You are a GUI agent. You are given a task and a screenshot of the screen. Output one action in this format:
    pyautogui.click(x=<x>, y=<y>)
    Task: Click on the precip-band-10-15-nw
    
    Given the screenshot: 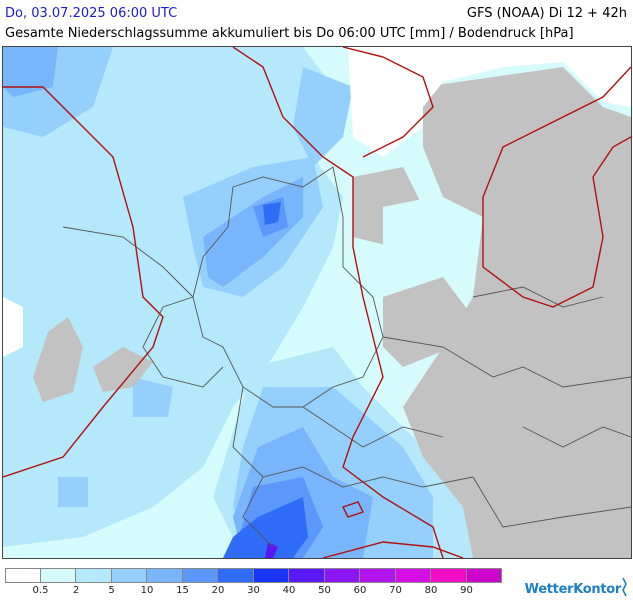 What is the action you would take?
    pyautogui.click(x=30, y=72)
    